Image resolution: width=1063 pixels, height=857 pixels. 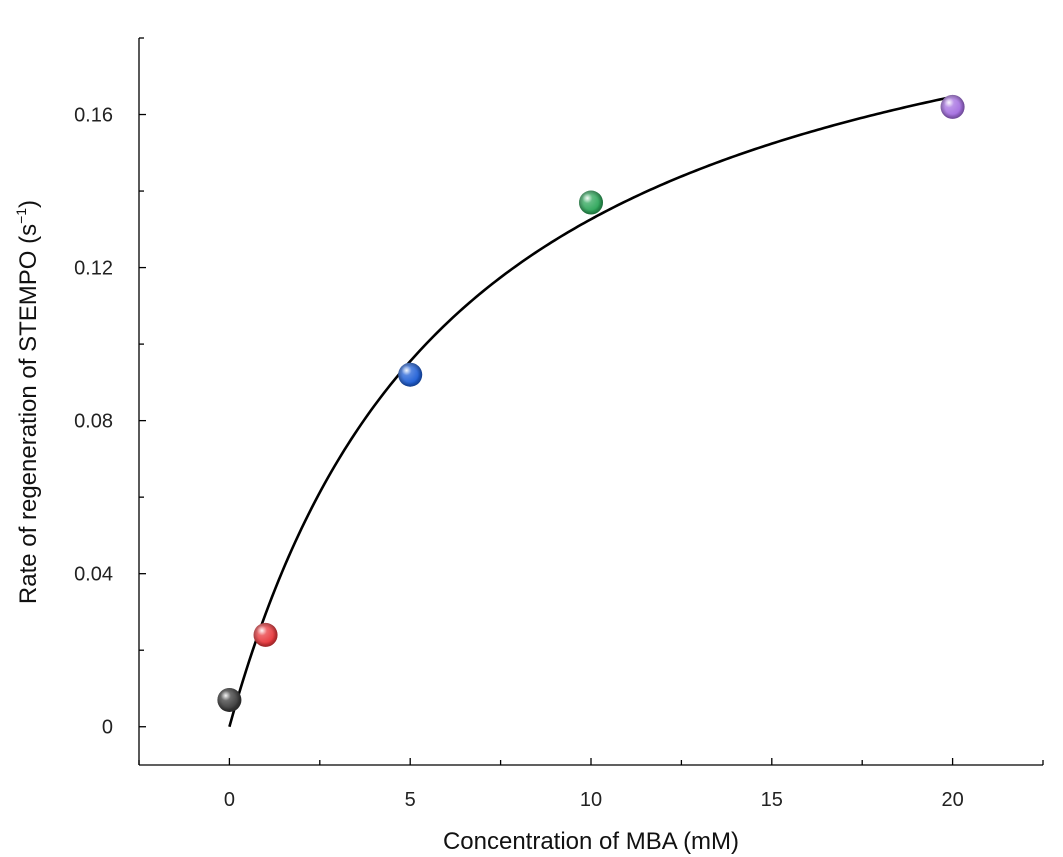 I want to click on y-tick-label: 0.08, so click(x=93, y=422).